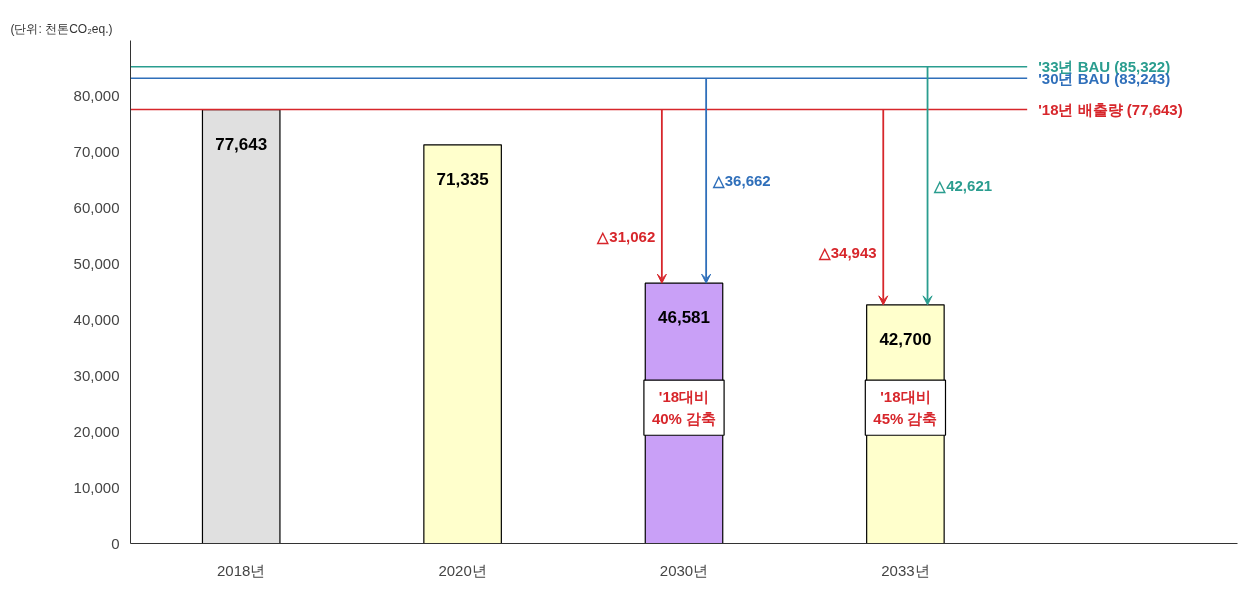  Describe the element at coordinates (96, 375) in the screenshot. I see `y-tick-label: 30,000` at that location.